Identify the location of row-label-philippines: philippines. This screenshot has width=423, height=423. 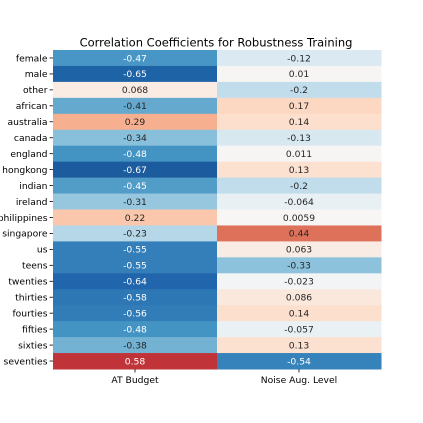
(24, 218).